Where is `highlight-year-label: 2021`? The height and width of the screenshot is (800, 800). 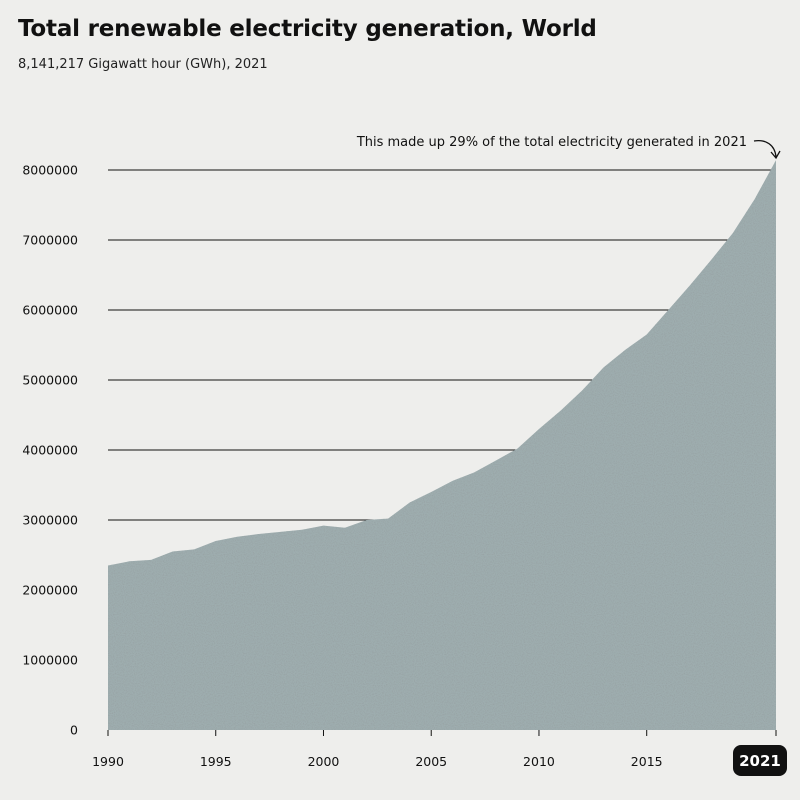
highlight-year-label: 2021 is located at coordinates (760, 761).